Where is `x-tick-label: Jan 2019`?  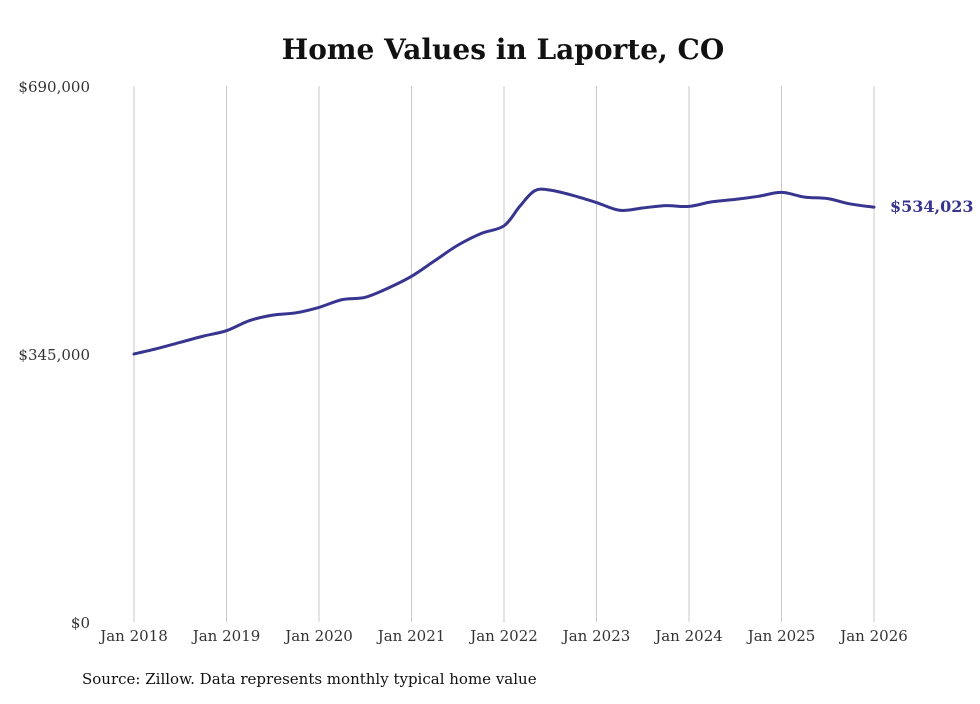
x-tick-label: Jan 2019 is located at coordinates (226, 636).